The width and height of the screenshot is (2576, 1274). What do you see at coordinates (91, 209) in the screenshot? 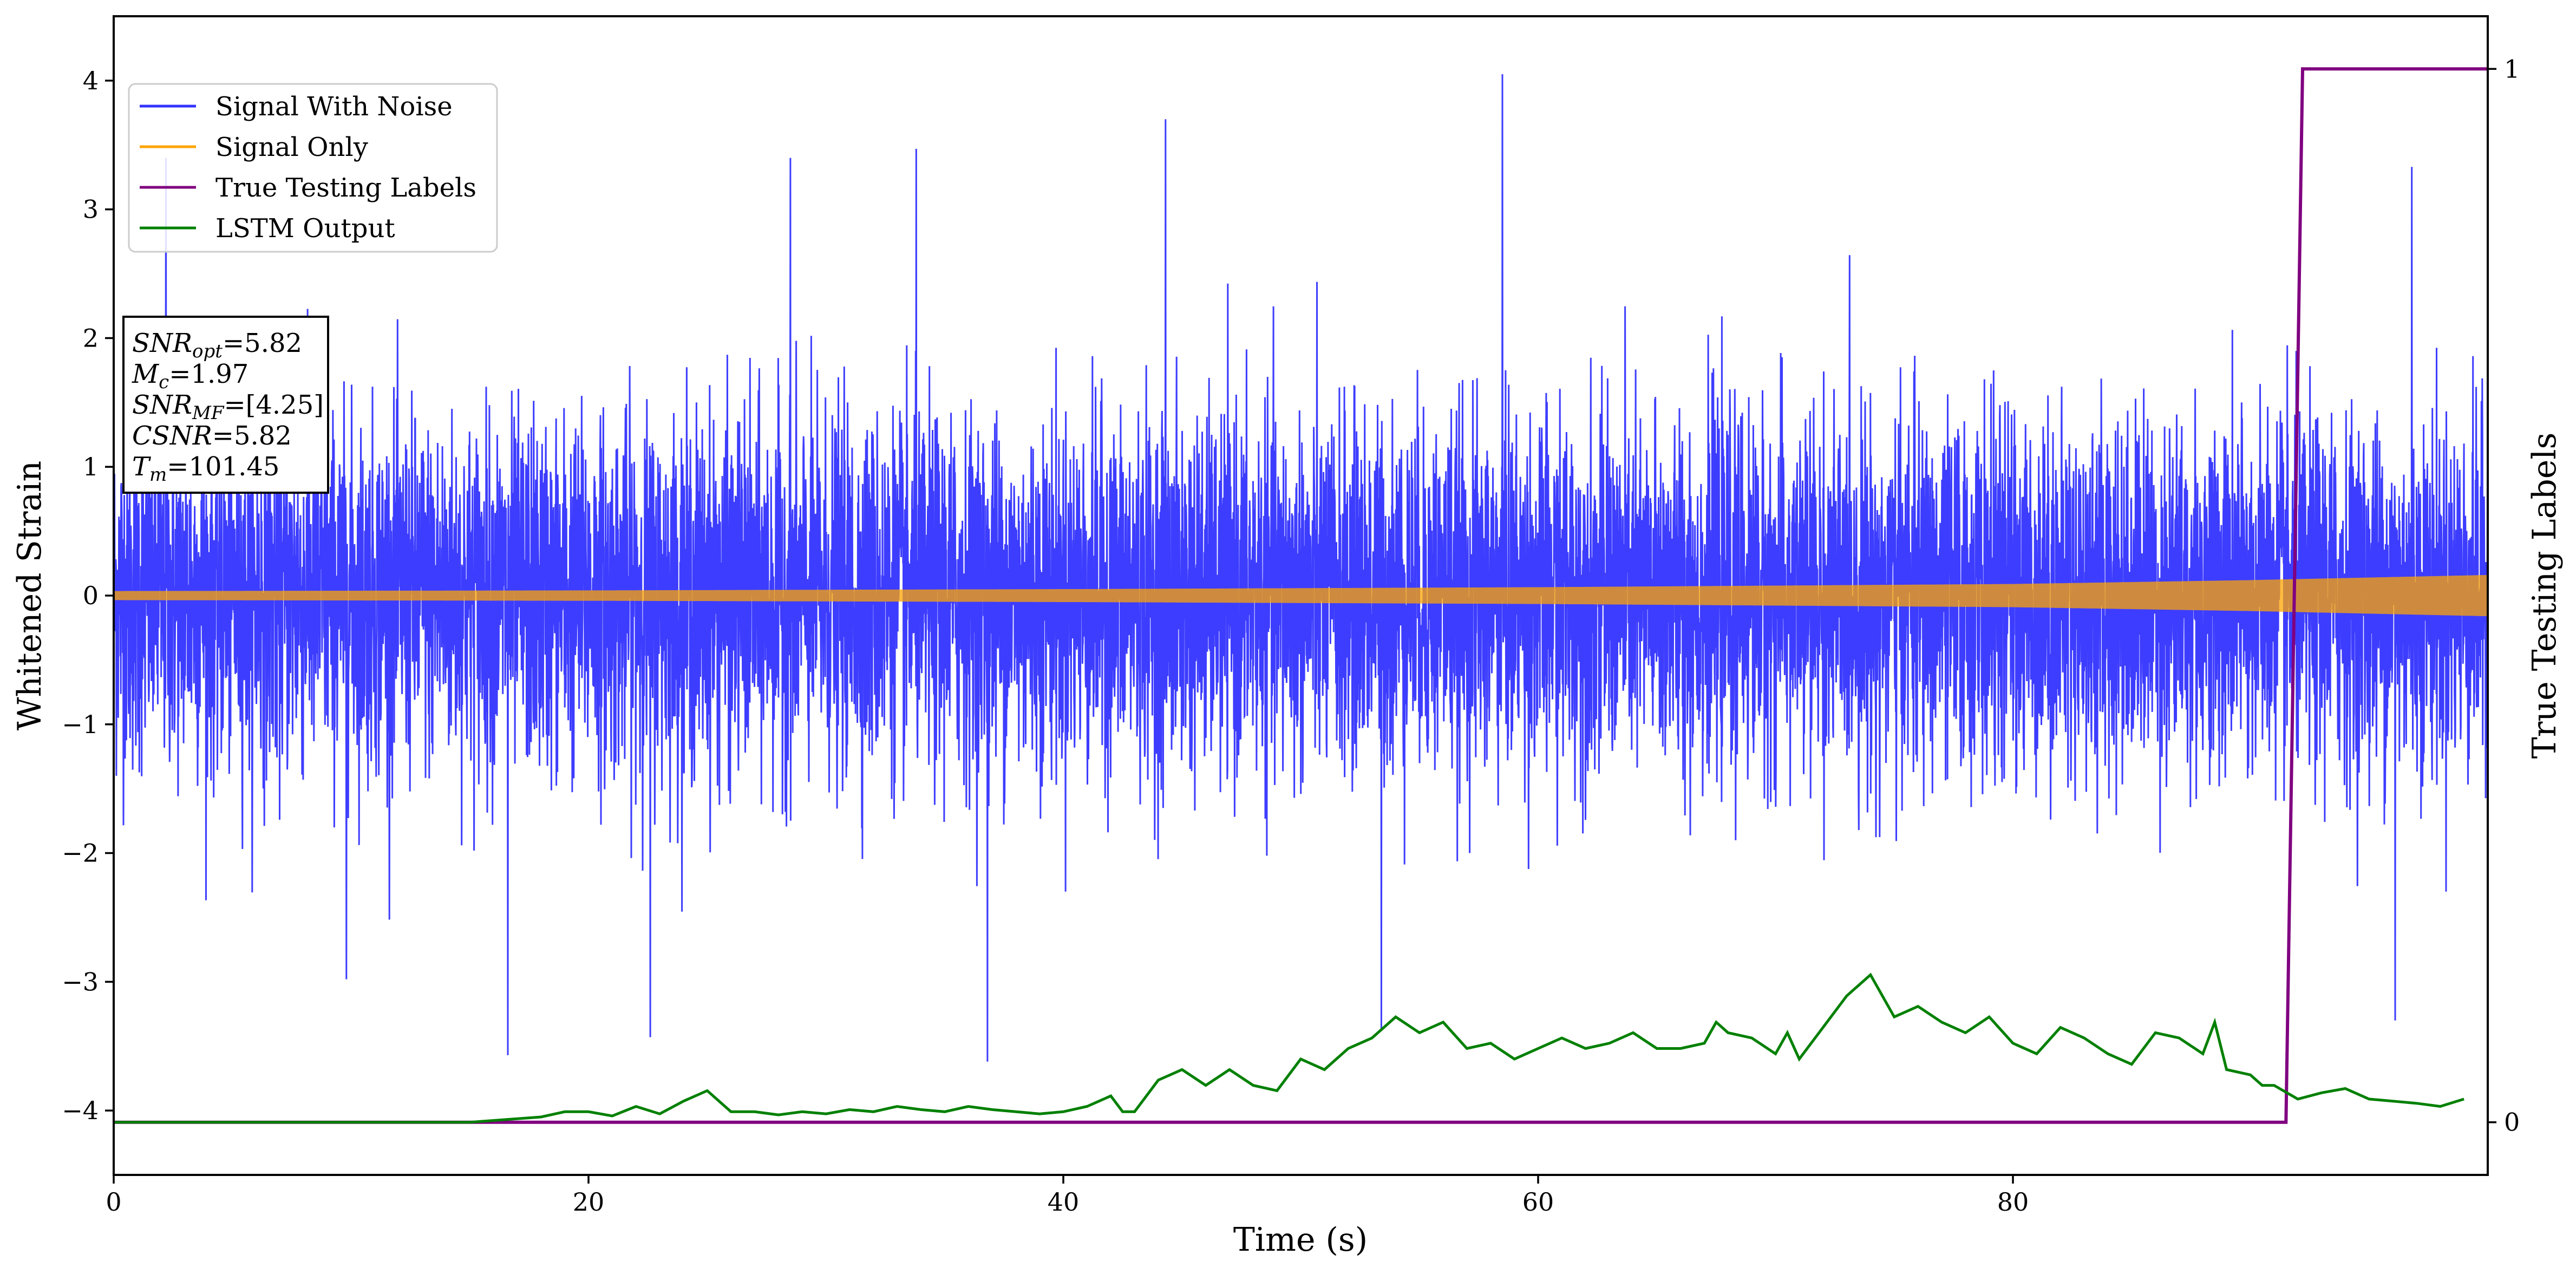
I see `y-tick-label: 3` at bounding box center [91, 209].